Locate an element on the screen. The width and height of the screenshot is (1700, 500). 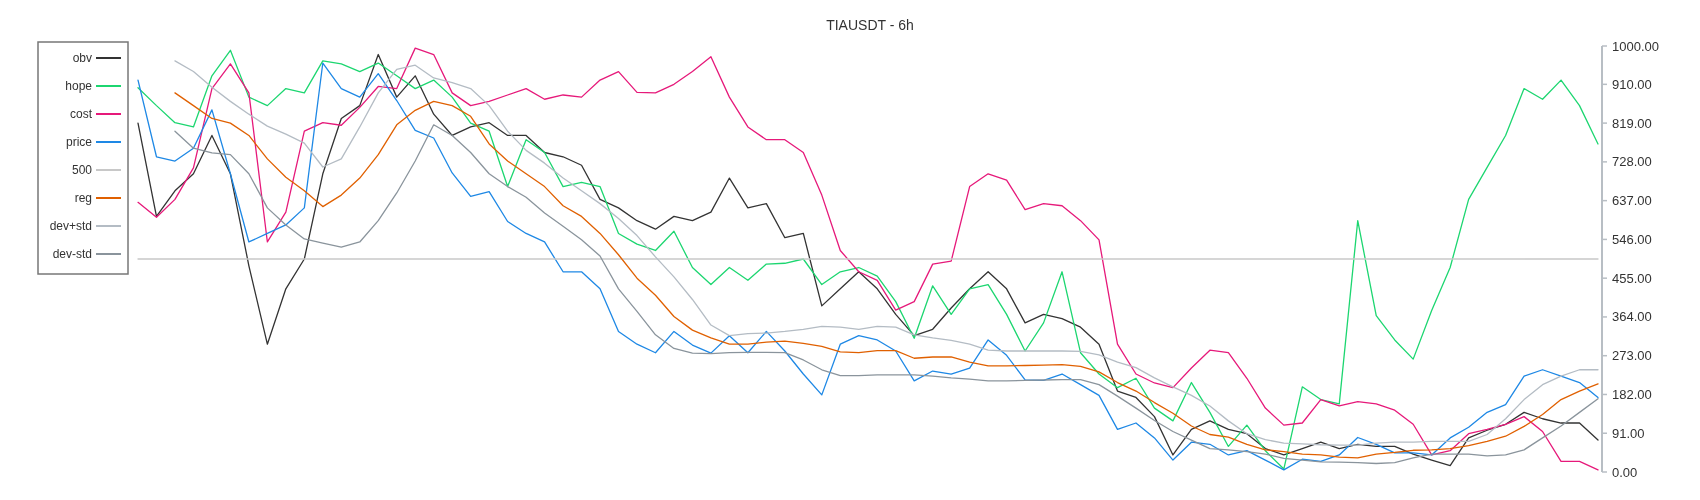
legend-label: price is located at coordinates (79, 142).